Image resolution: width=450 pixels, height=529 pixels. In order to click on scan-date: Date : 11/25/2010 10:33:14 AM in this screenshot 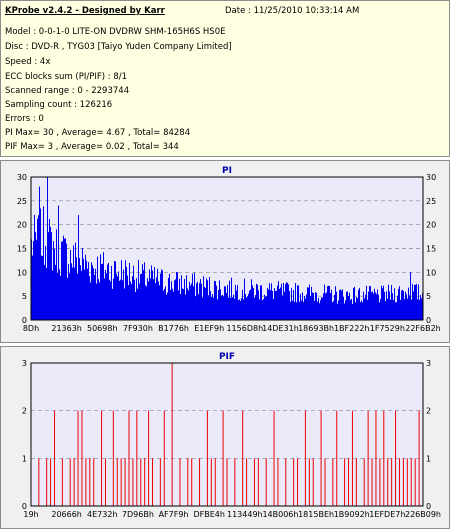, I will do `click(292, 11)`.